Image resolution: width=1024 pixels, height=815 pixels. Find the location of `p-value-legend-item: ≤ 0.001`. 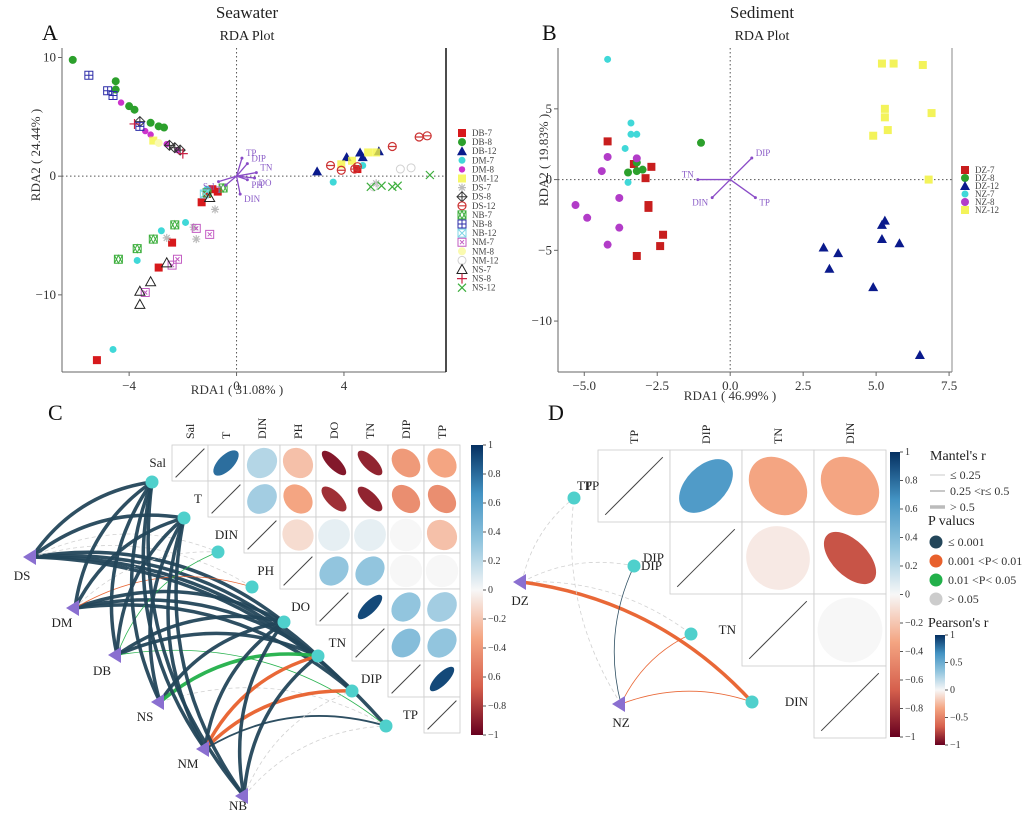

p-value-legend-item: ≤ 0.001 is located at coordinates (966, 542).